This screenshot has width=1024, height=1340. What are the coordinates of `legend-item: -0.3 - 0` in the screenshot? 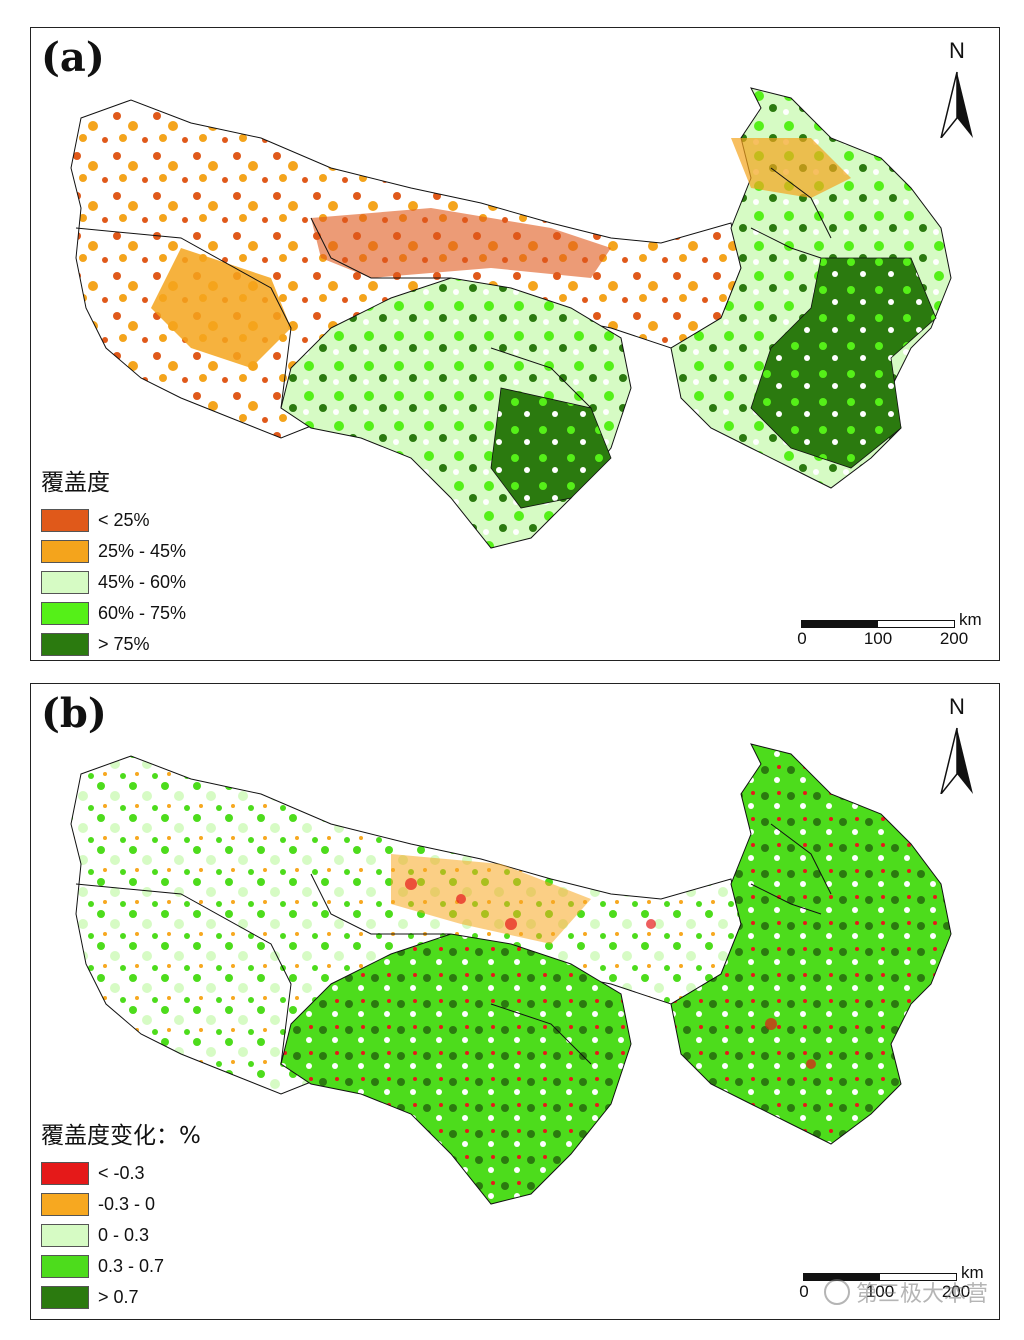 It's located at (121, 1204).